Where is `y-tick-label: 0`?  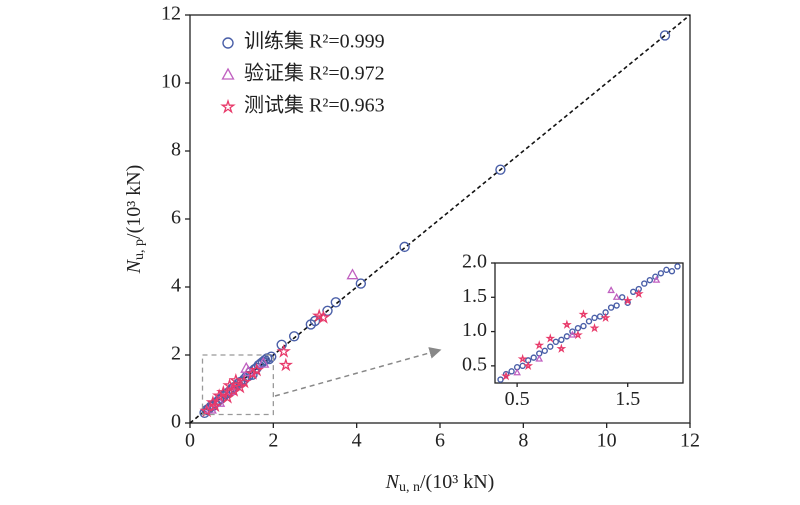 y-tick-label: 0 is located at coordinates (176, 422).